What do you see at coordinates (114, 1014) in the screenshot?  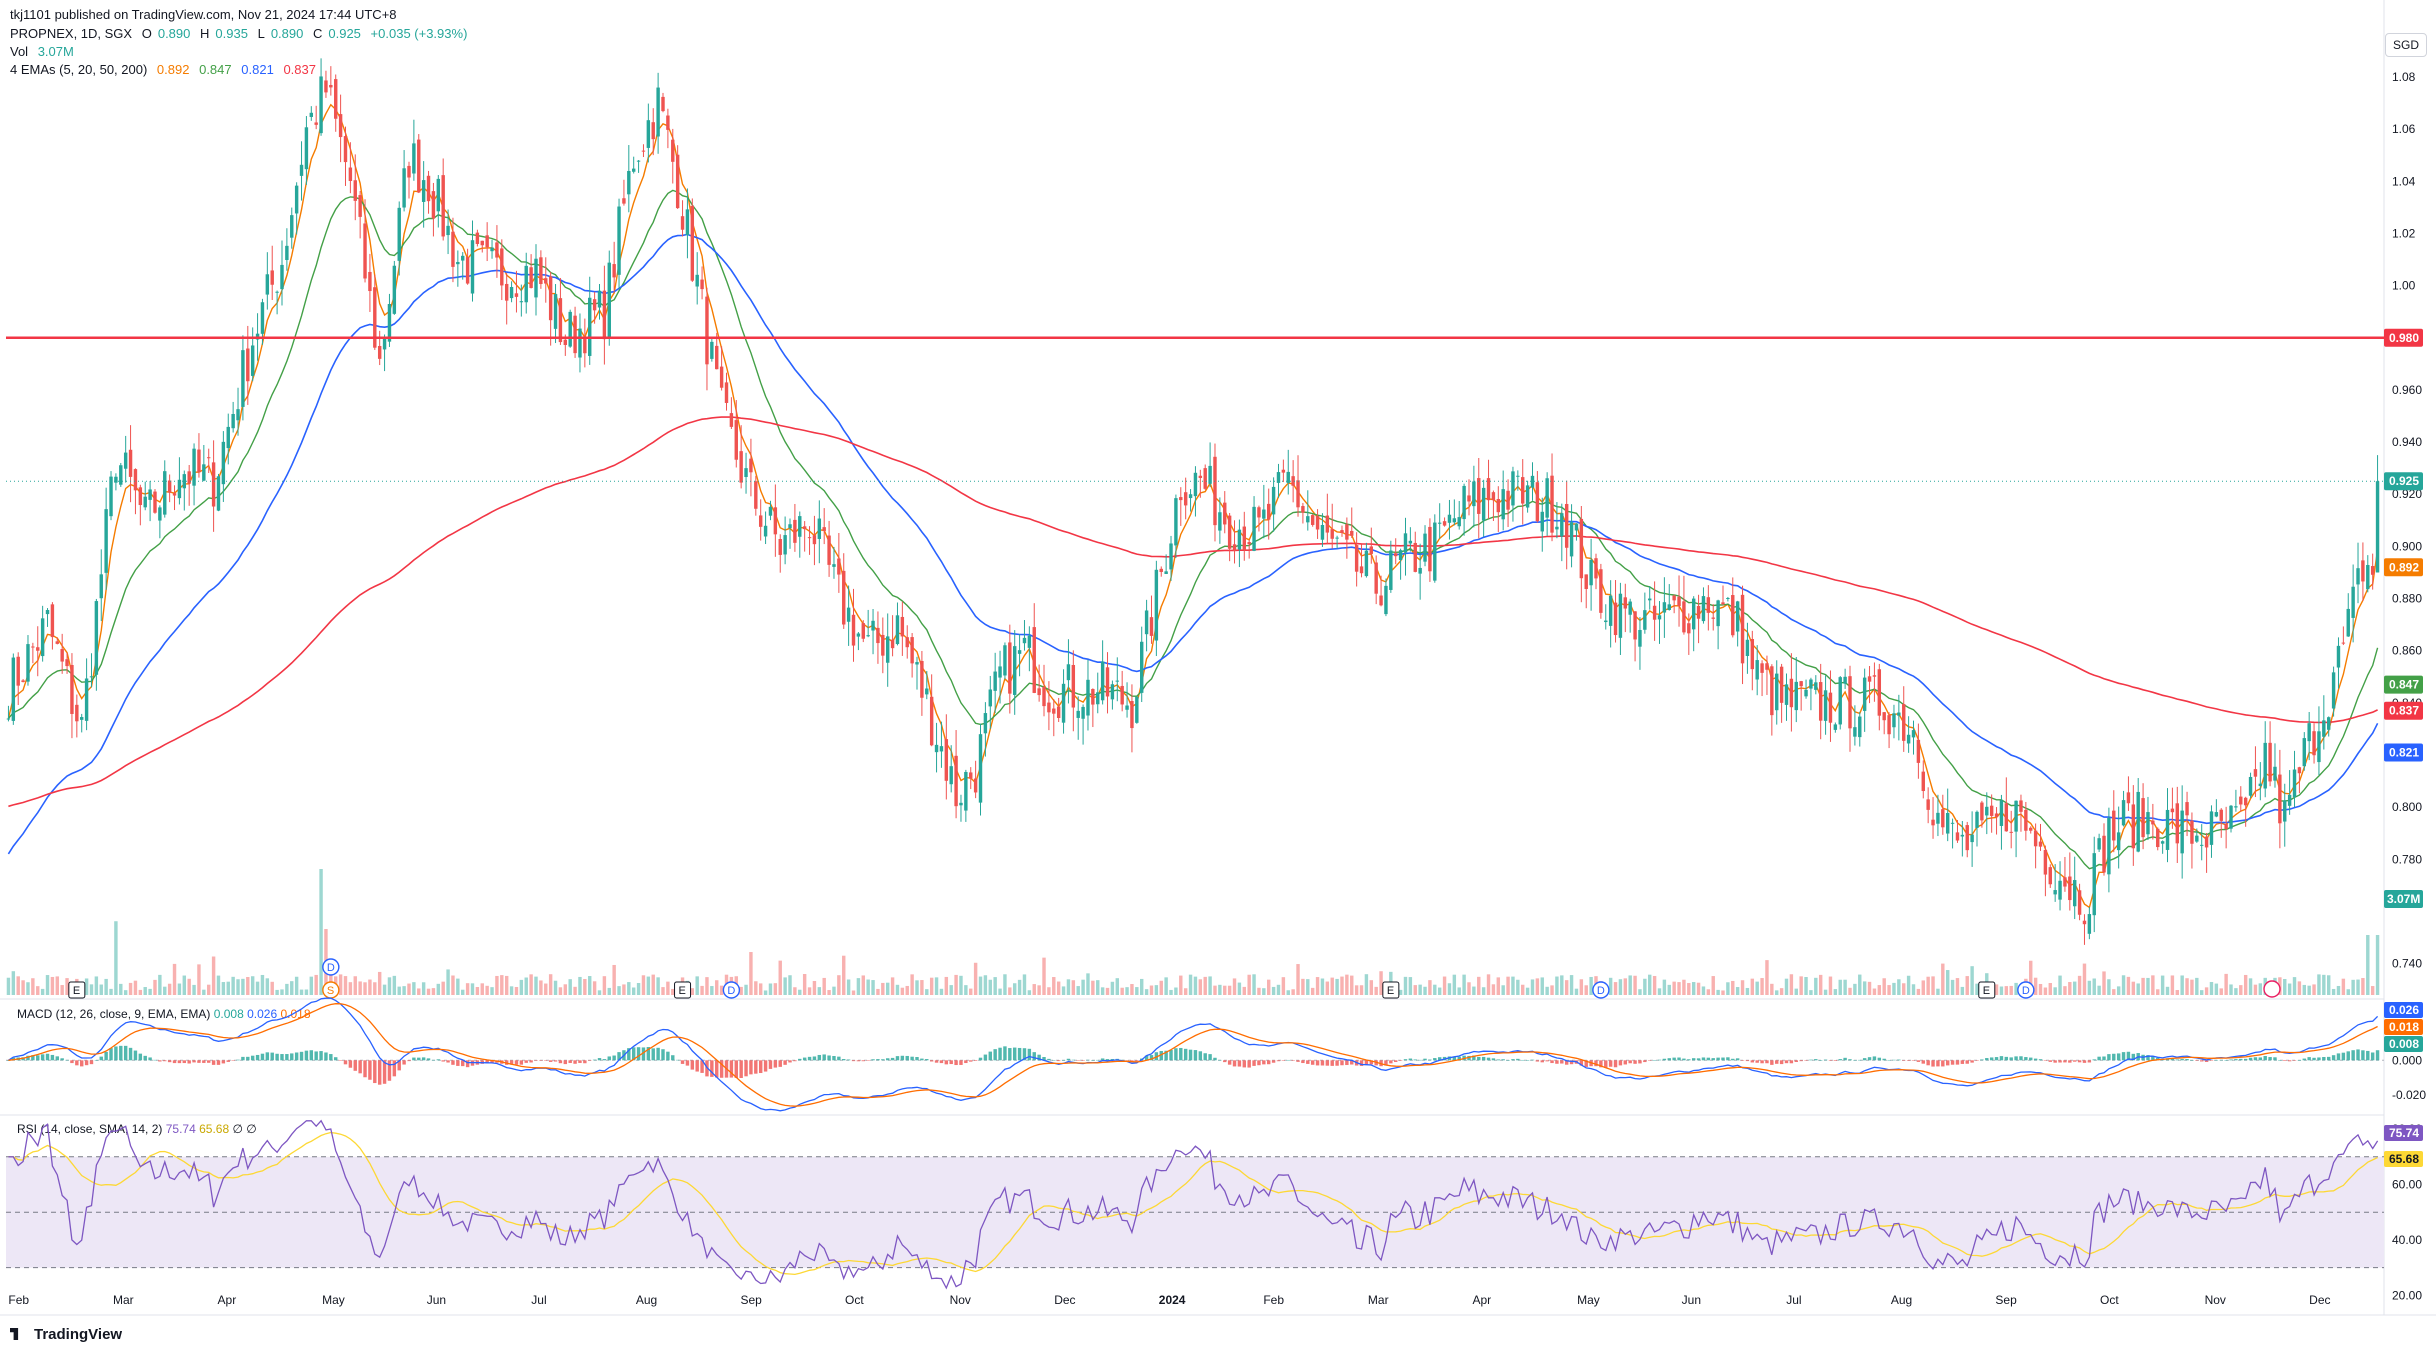 I see `macd-label: MACD (12, 26, close, 9, EMA, EMA)` at bounding box center [114, 1014].